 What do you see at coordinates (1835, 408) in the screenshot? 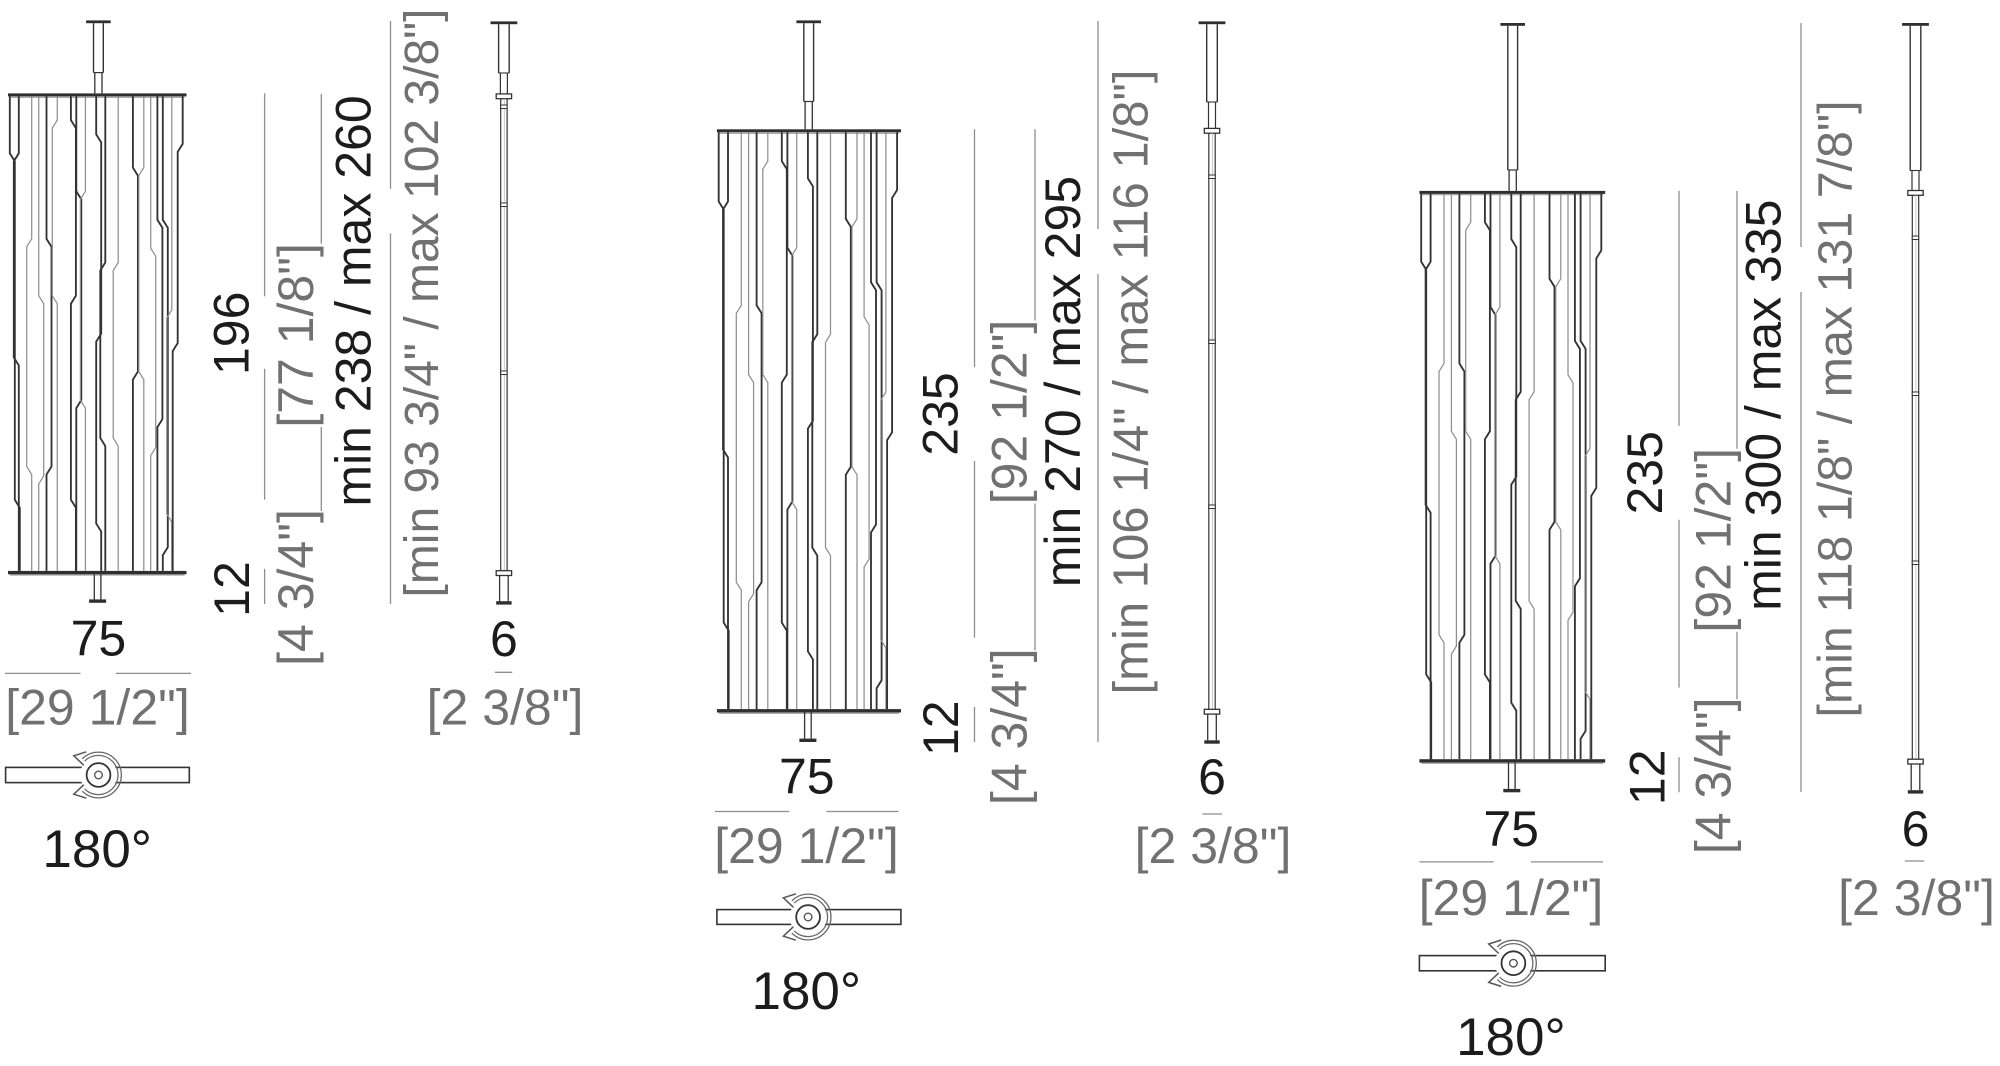
I see `svg-text: [min 118 1/8" / max 131 7/8"]` at bounding box center [1835, 408].